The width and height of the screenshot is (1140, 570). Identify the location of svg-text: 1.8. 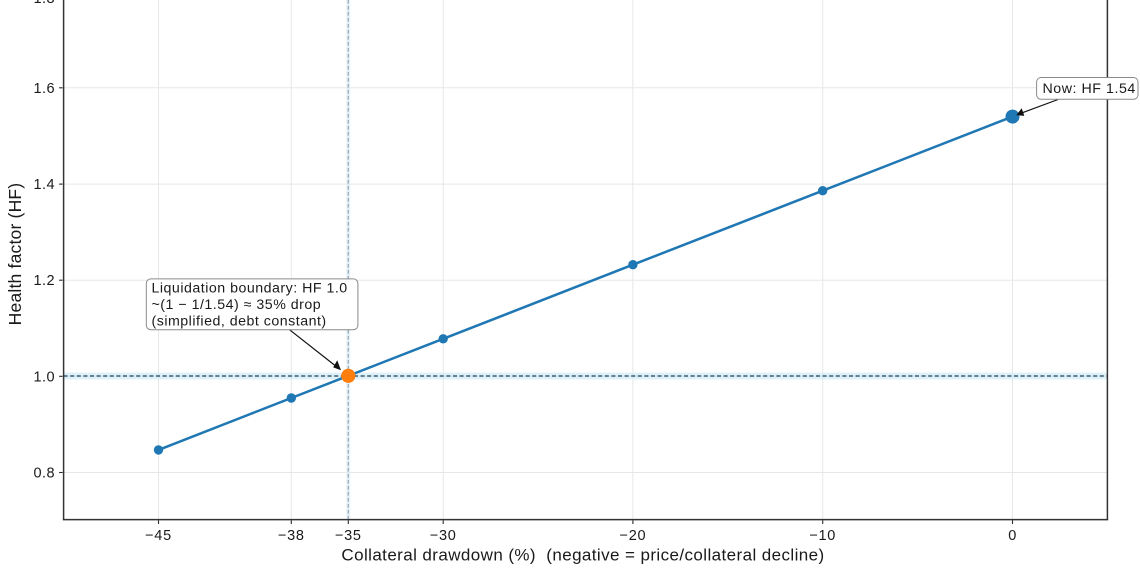
(44, 3).